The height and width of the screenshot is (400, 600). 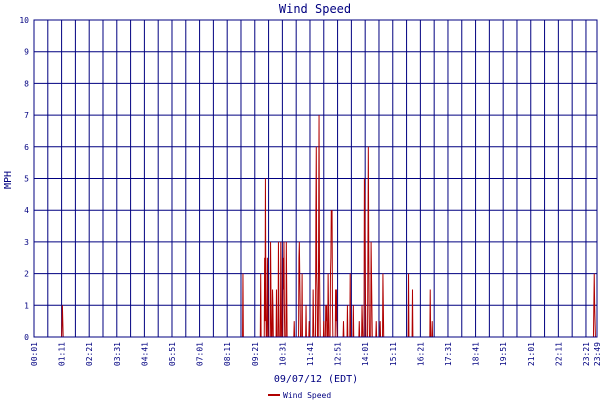 I want to click on x-tick-label: 07:01, so click(x=200, y=354).